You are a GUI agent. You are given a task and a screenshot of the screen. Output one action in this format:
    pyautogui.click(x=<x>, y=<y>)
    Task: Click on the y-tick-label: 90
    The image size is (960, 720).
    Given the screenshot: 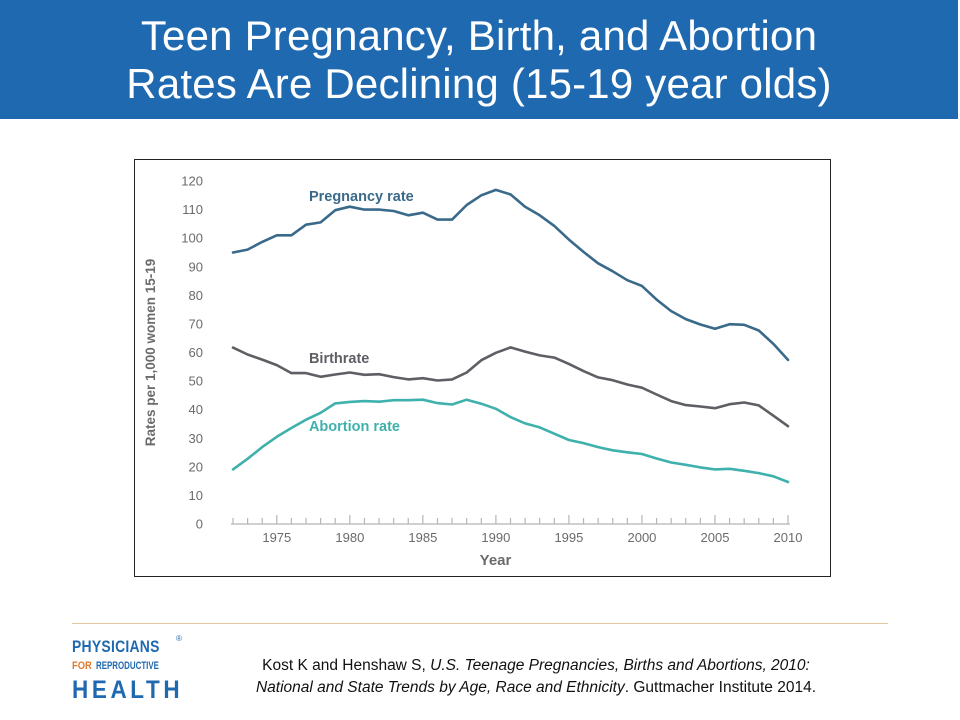 What is the action you would take?
    pyautogui.click(x=196, y=266)
    